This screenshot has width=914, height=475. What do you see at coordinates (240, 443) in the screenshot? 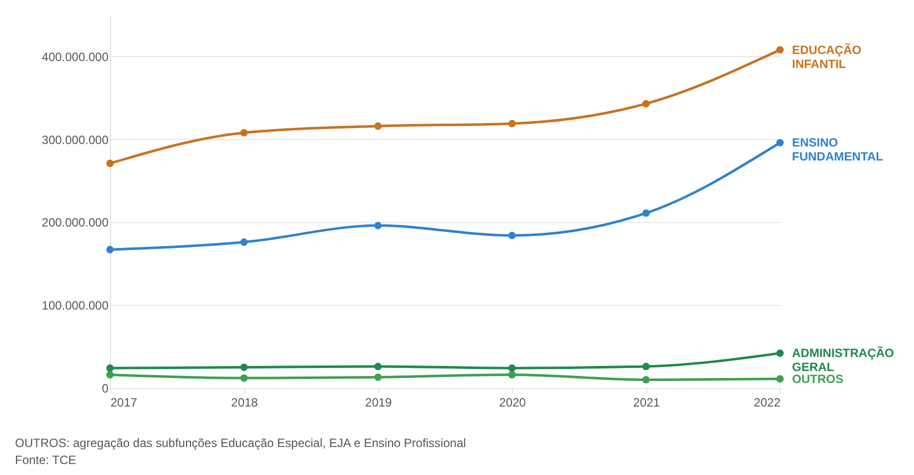
I see `text: OUTROS: agregação das subfunções Educação Especial, EJA e Ensino Profissional` at bounding box center [240, 443].